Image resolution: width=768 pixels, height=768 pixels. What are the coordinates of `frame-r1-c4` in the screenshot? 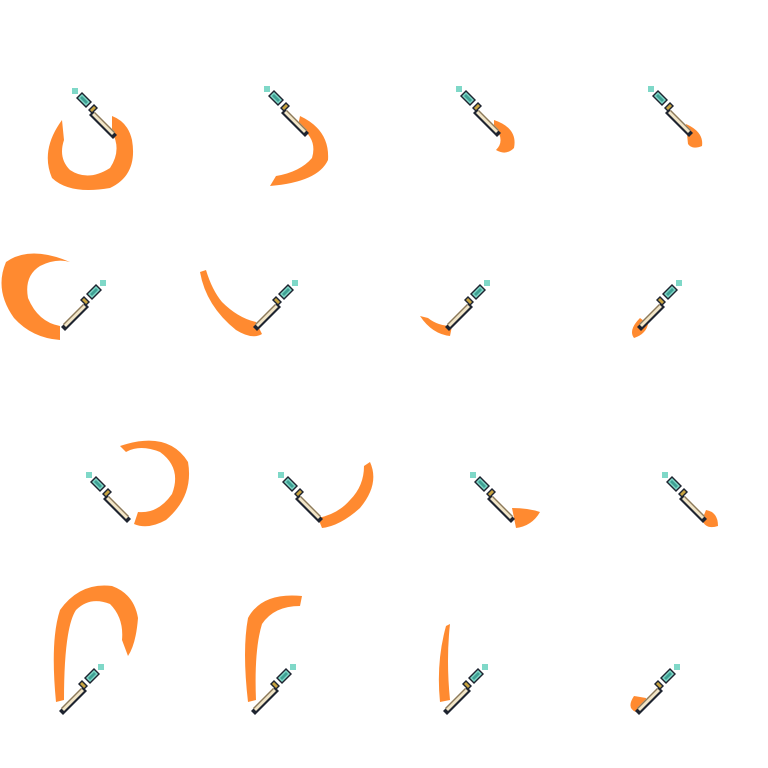 It's located at (675, 117).